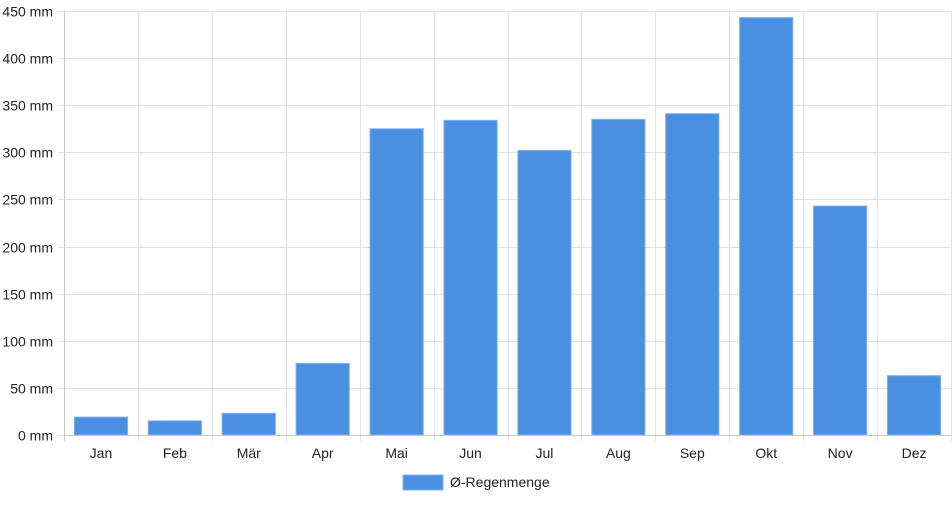 The image size is (952, 505). What do you see at coordinates (470, 453) in the screenshot?
I see `x-tick-label: Jun` at bounding box center [470, 453].